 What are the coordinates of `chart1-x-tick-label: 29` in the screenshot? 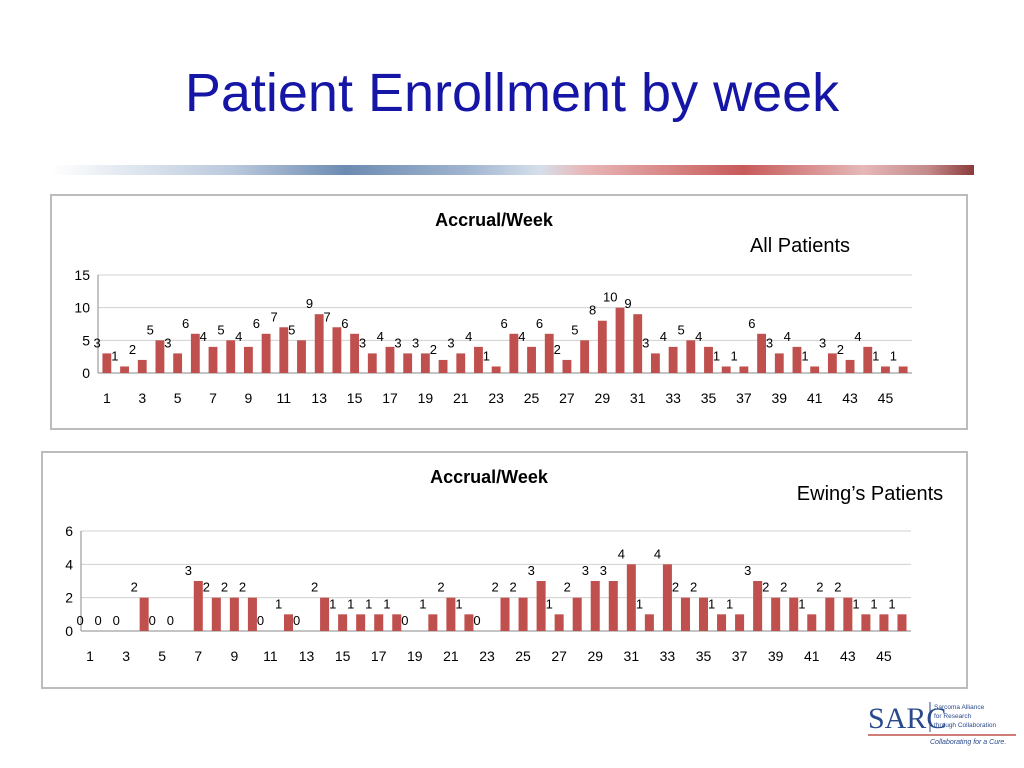 It's located at (603, 398).